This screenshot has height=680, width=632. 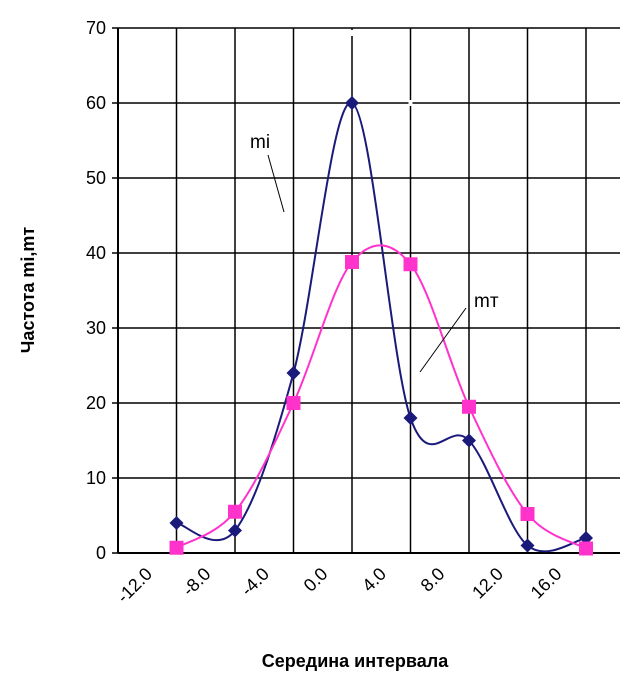 I want to click on mi-leader-line, so click(x=276, y=183).